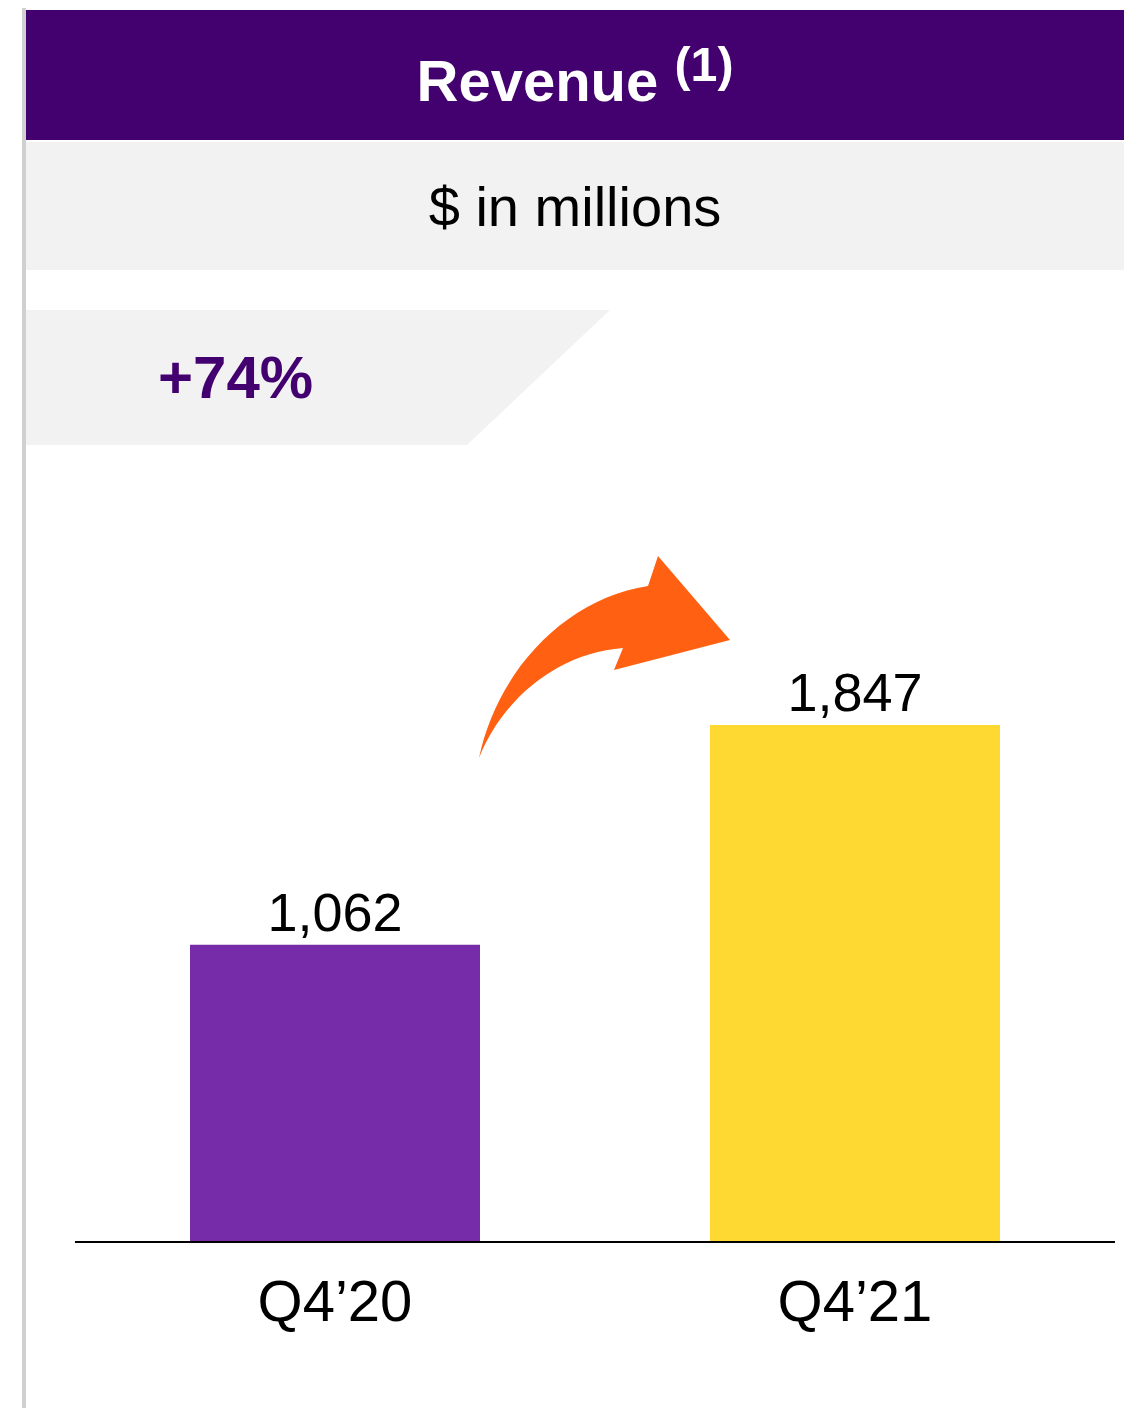  What do you see at coordinates (855, 1301) in the screenshot?
I see `x-tick-label: Q4’21` at bounding box center [855, 1301].